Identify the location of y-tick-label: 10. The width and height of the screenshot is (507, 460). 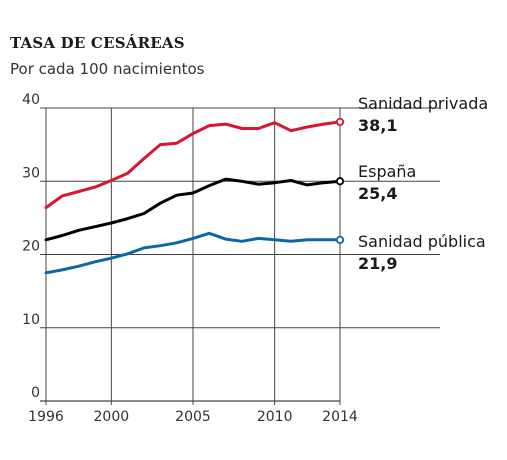
(31, 320).